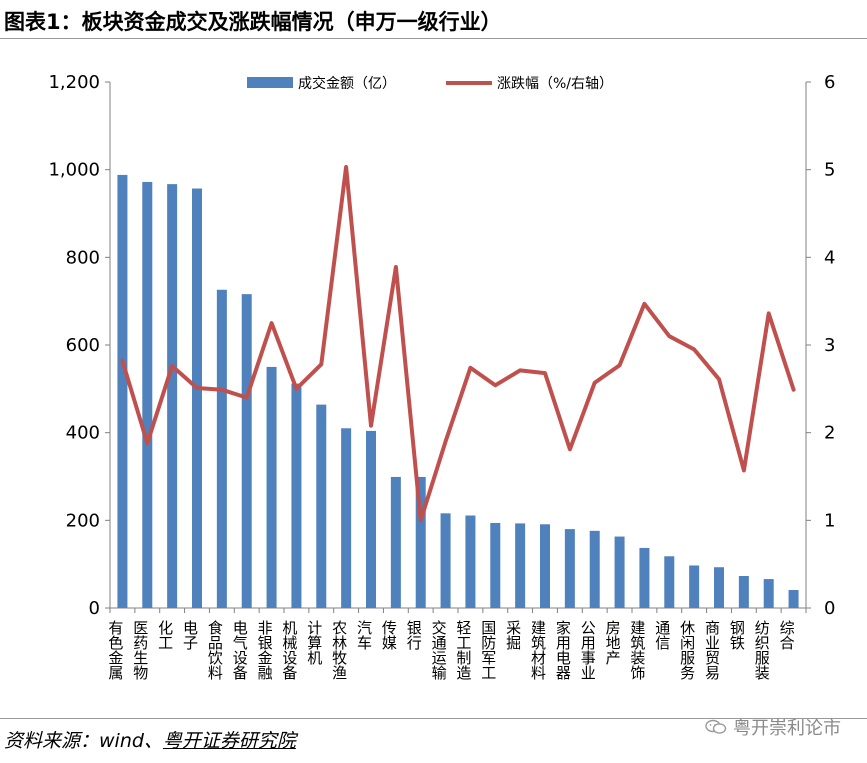 The image size is (867, 763). I want to click on left-tick-label: 400, so click(83, 433).